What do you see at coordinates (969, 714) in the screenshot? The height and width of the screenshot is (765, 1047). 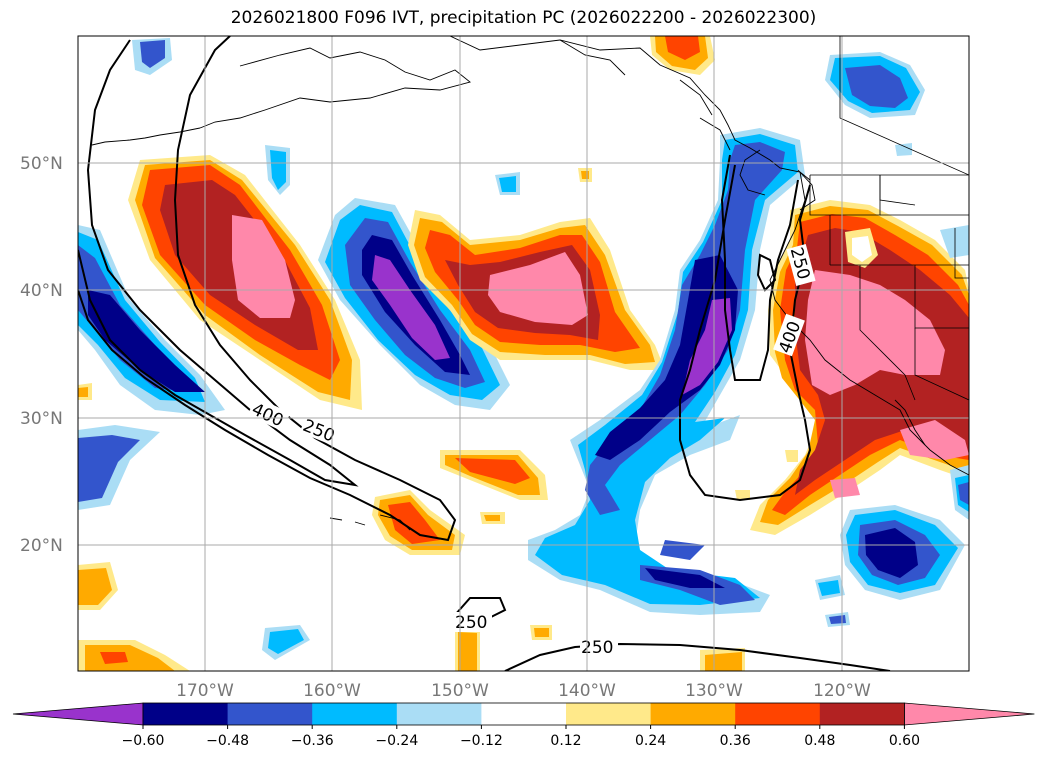 I see `colorbar-extend-high` at bounding box center [969, 714].